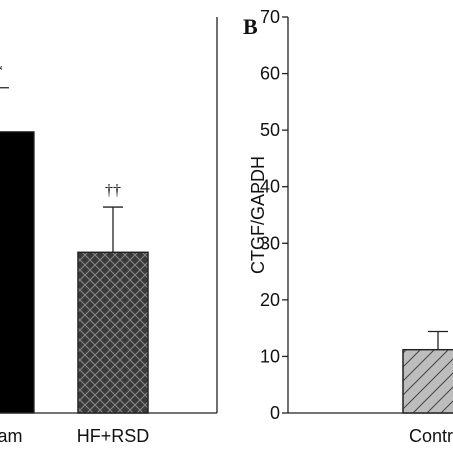  What do you see at coordinates (275, 413) in the screenshot?
I see `y-tick-label: 0` at bounding box center [275, 413].